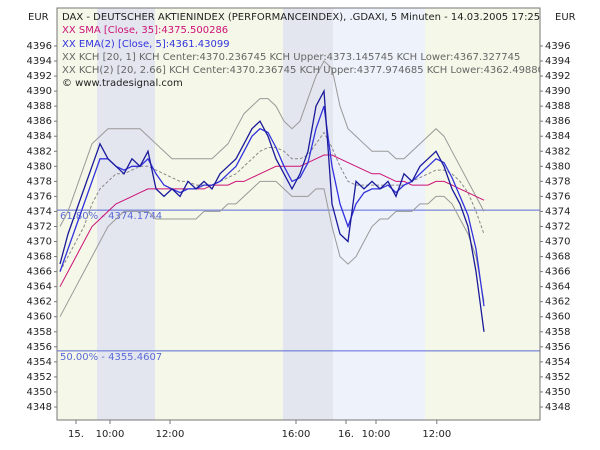  I want to click on x-tick-label: 16., so click(346, 434).